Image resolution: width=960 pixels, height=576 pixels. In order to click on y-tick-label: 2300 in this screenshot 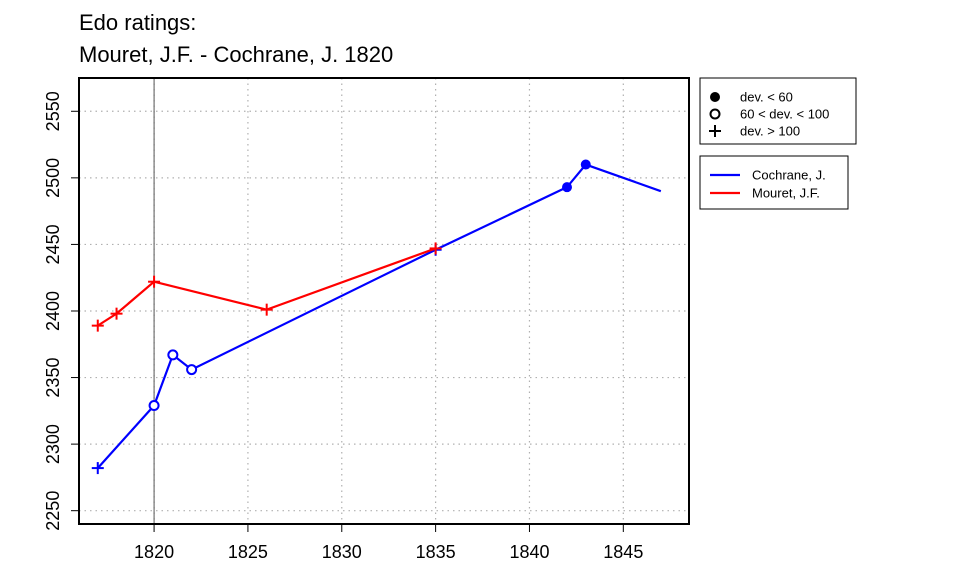, I will do `click(53, 444)`.